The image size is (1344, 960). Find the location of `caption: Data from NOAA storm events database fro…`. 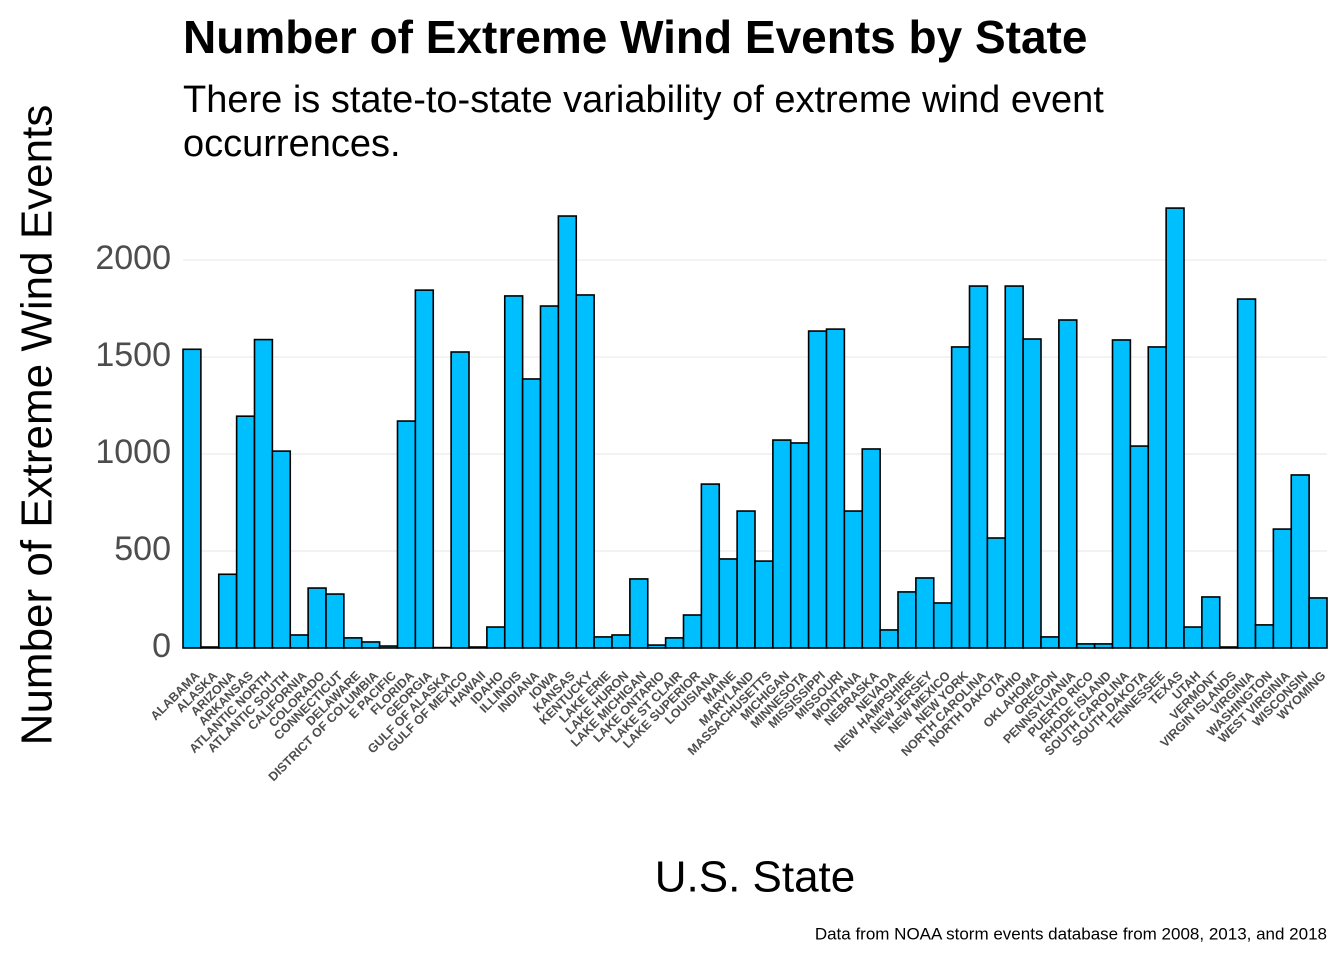

caption: Data from NOAA storm events database fro… is located at coordinates (1071, 933).